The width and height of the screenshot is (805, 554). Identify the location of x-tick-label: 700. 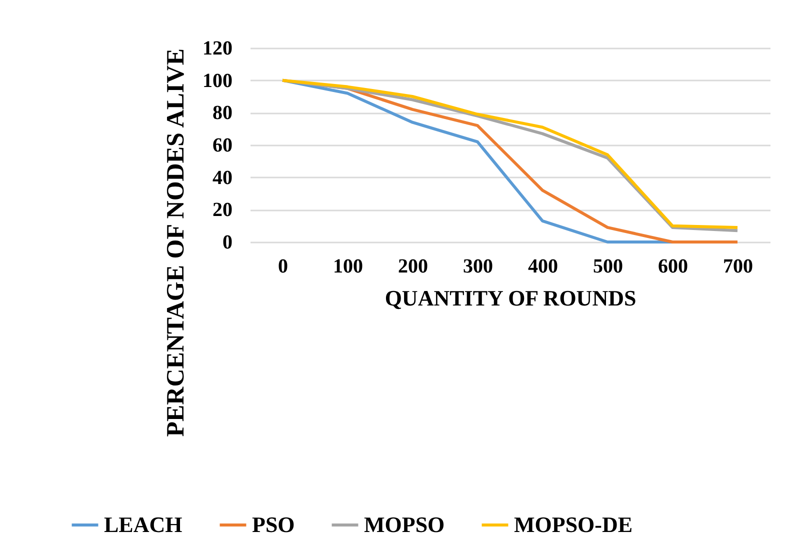
(738, 267).